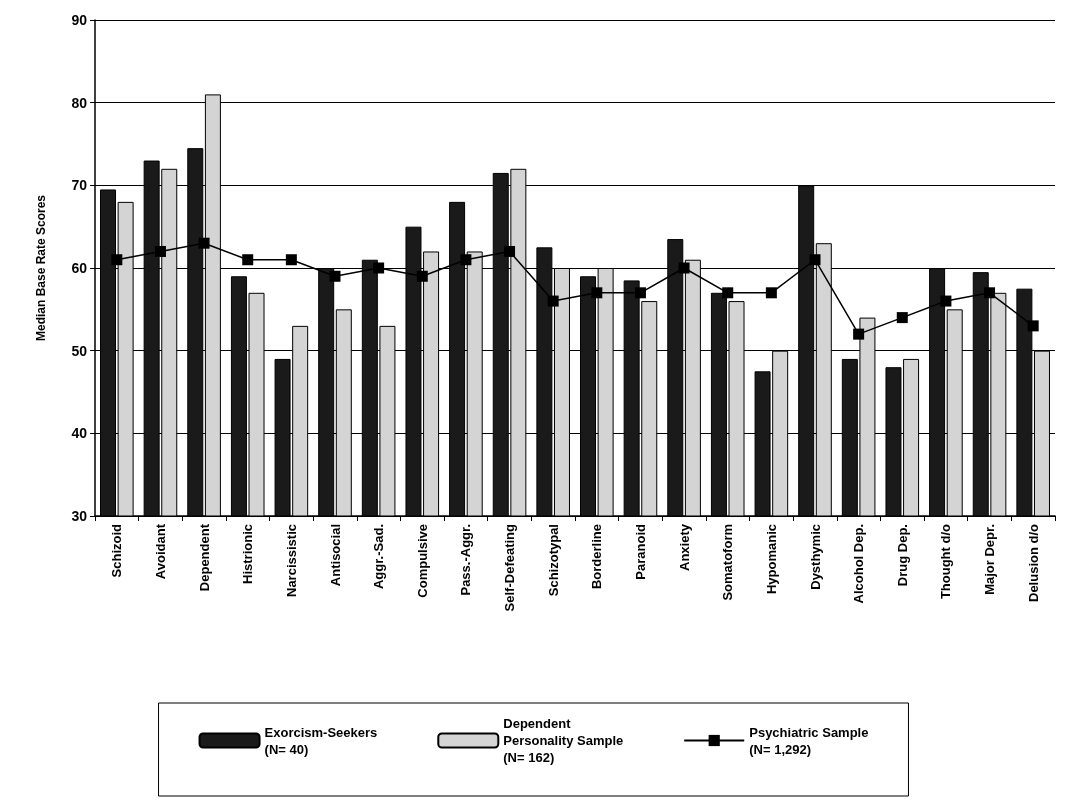 The width and height of the screenshot is (1067, 806). What do you see at coordinates (321, 740) in the screenshot?
I see `legend-label: Exorcism-Seekers (N= 40)` at bounding box center [321, 740].